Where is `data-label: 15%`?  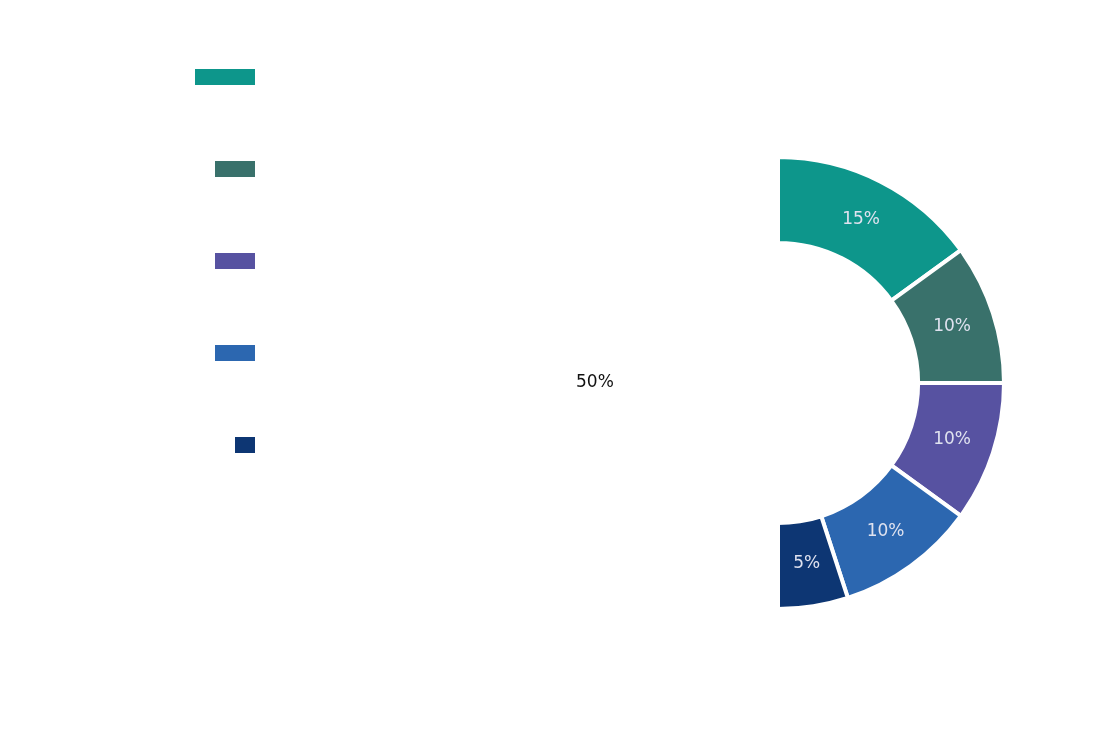 data-label: 15% is located at coordinates (861, 218).